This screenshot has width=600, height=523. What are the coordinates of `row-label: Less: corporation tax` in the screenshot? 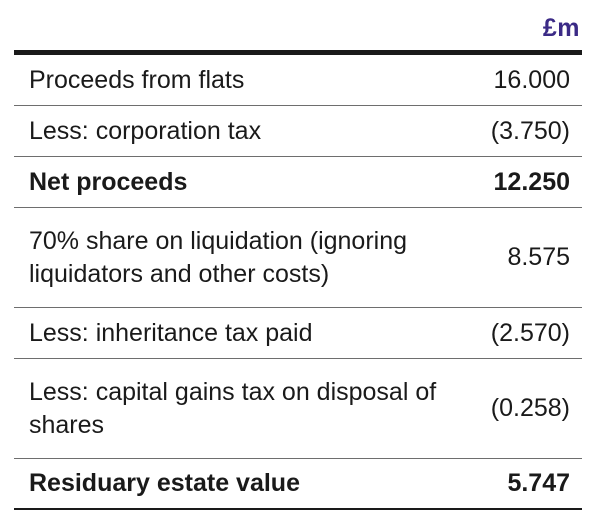 It's located at (145, 130).